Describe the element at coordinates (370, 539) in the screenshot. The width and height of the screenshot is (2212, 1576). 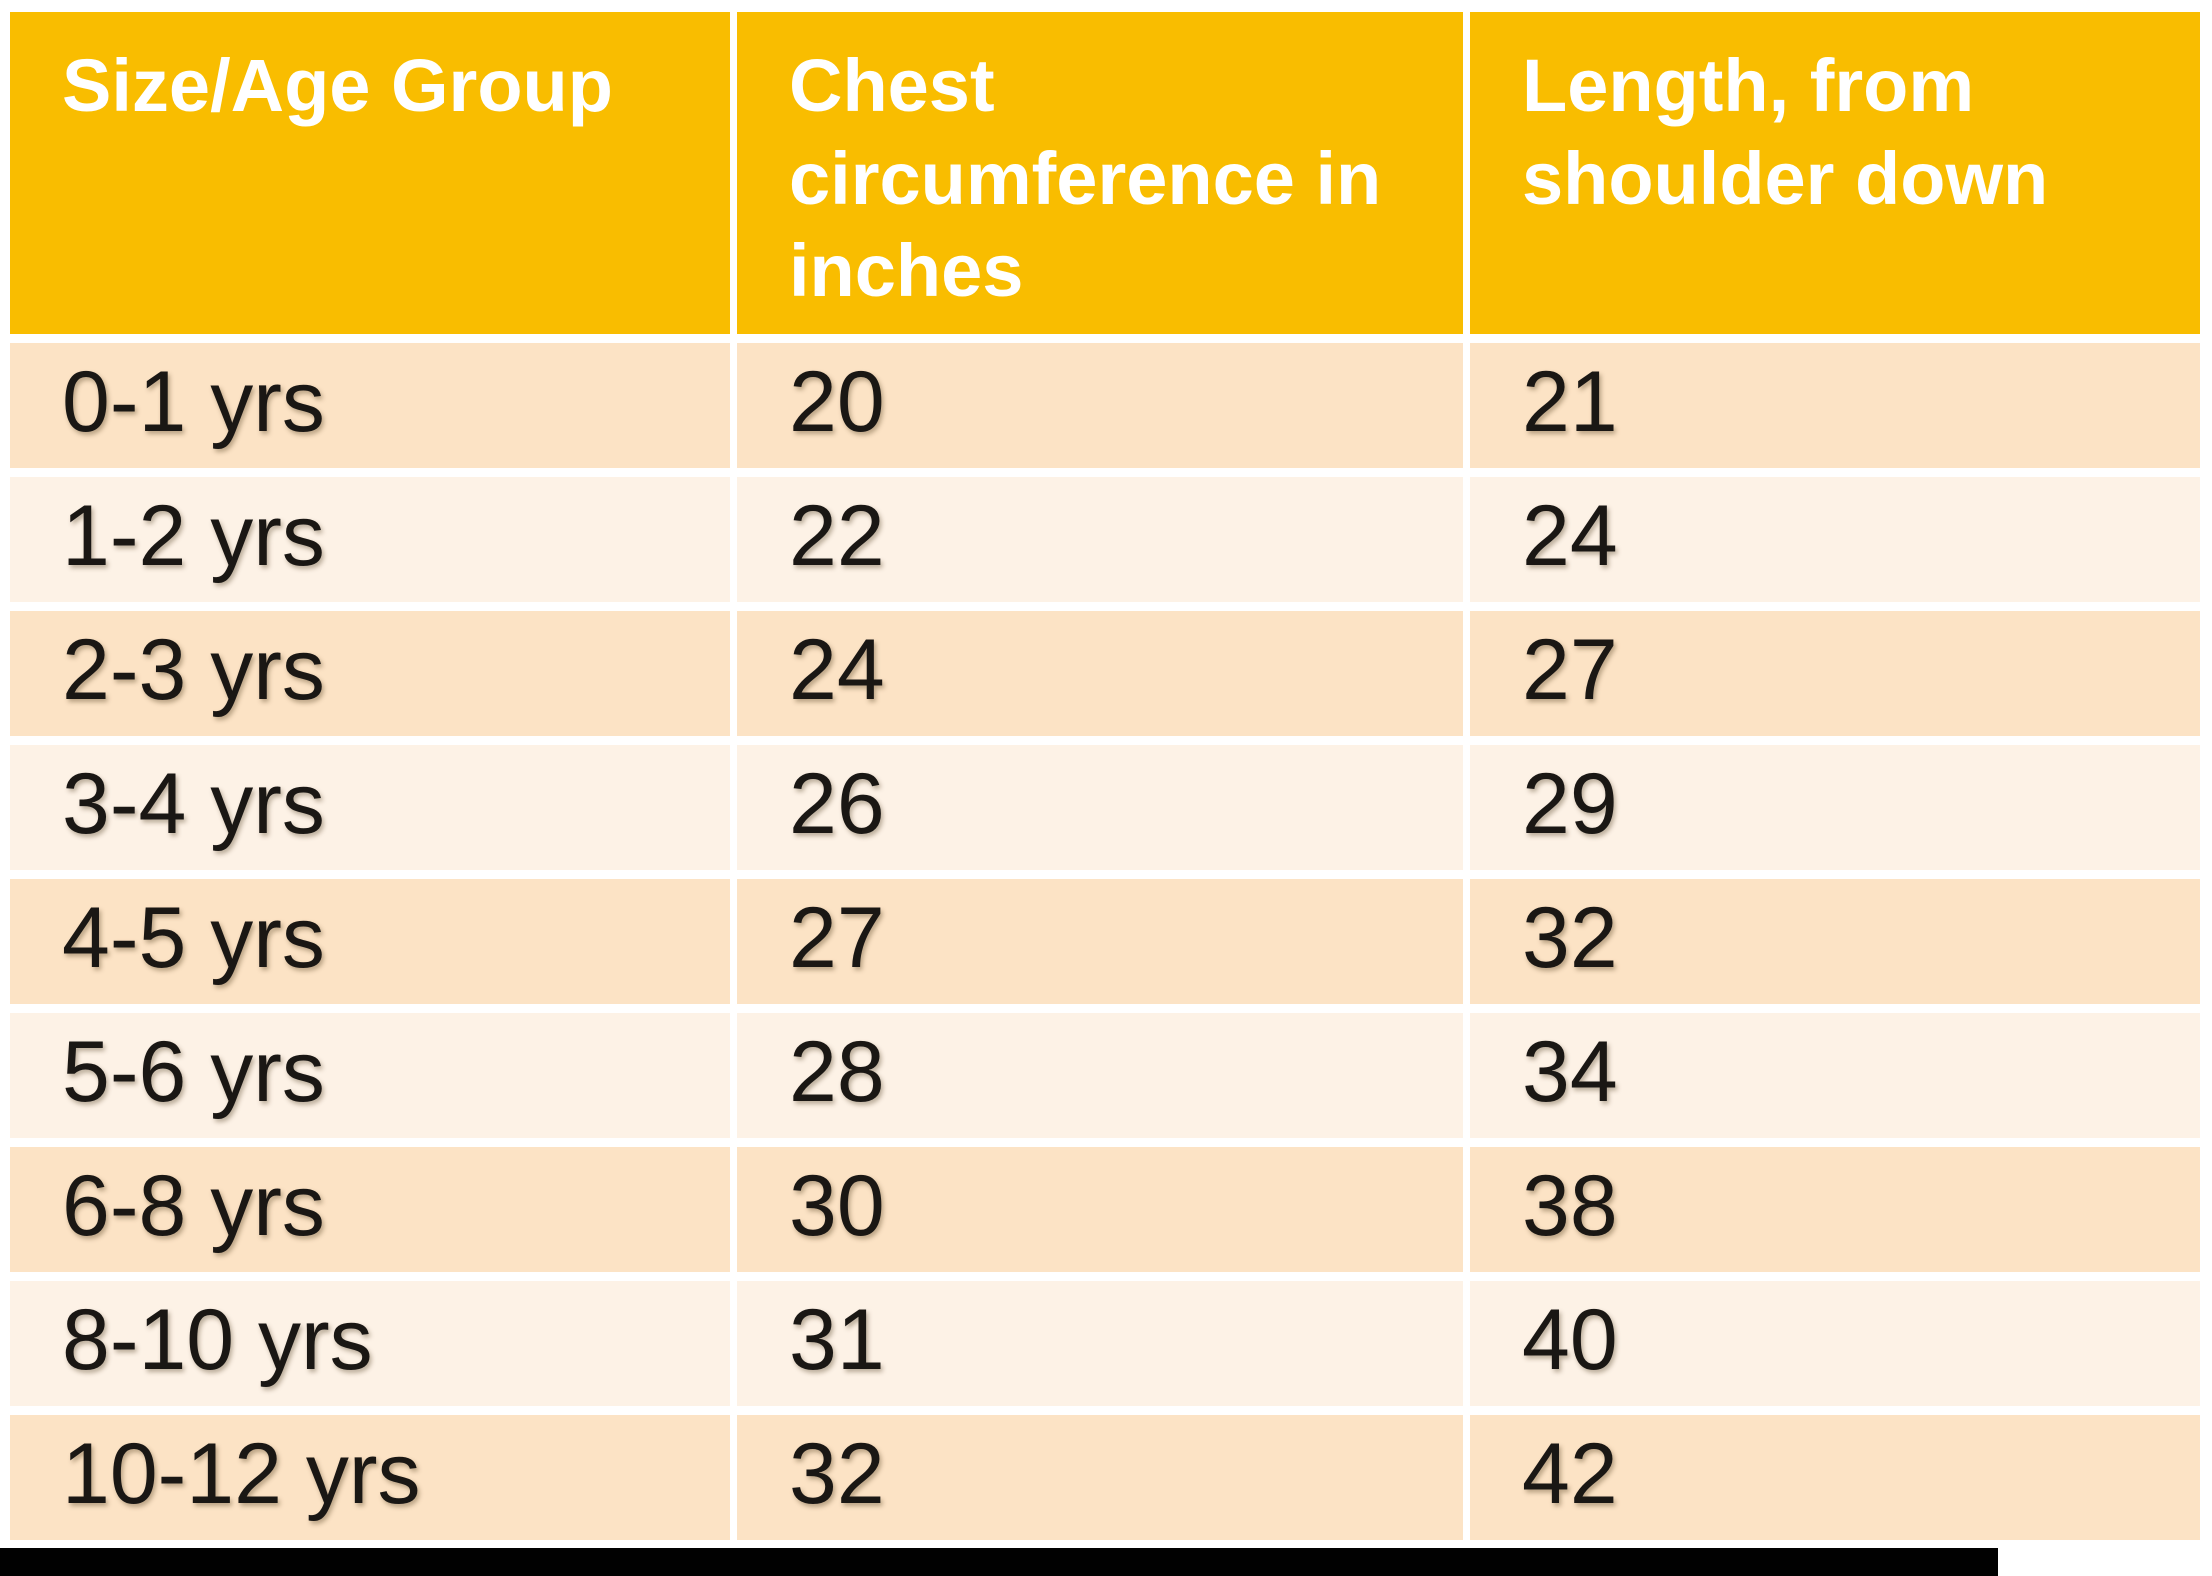
I see `cell-age-group: 1-2 yrs` at that location.